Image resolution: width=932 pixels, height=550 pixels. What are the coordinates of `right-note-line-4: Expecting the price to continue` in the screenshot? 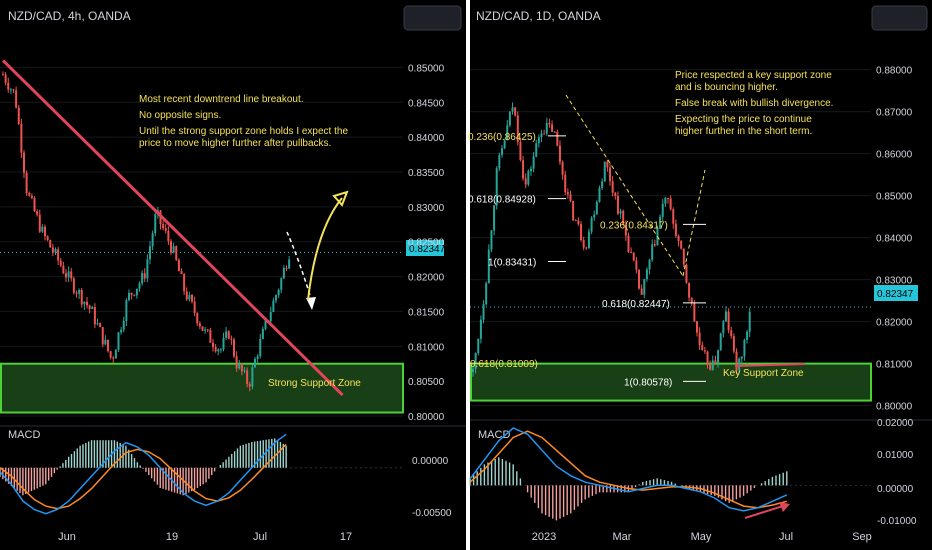 It's located at (743, 119).